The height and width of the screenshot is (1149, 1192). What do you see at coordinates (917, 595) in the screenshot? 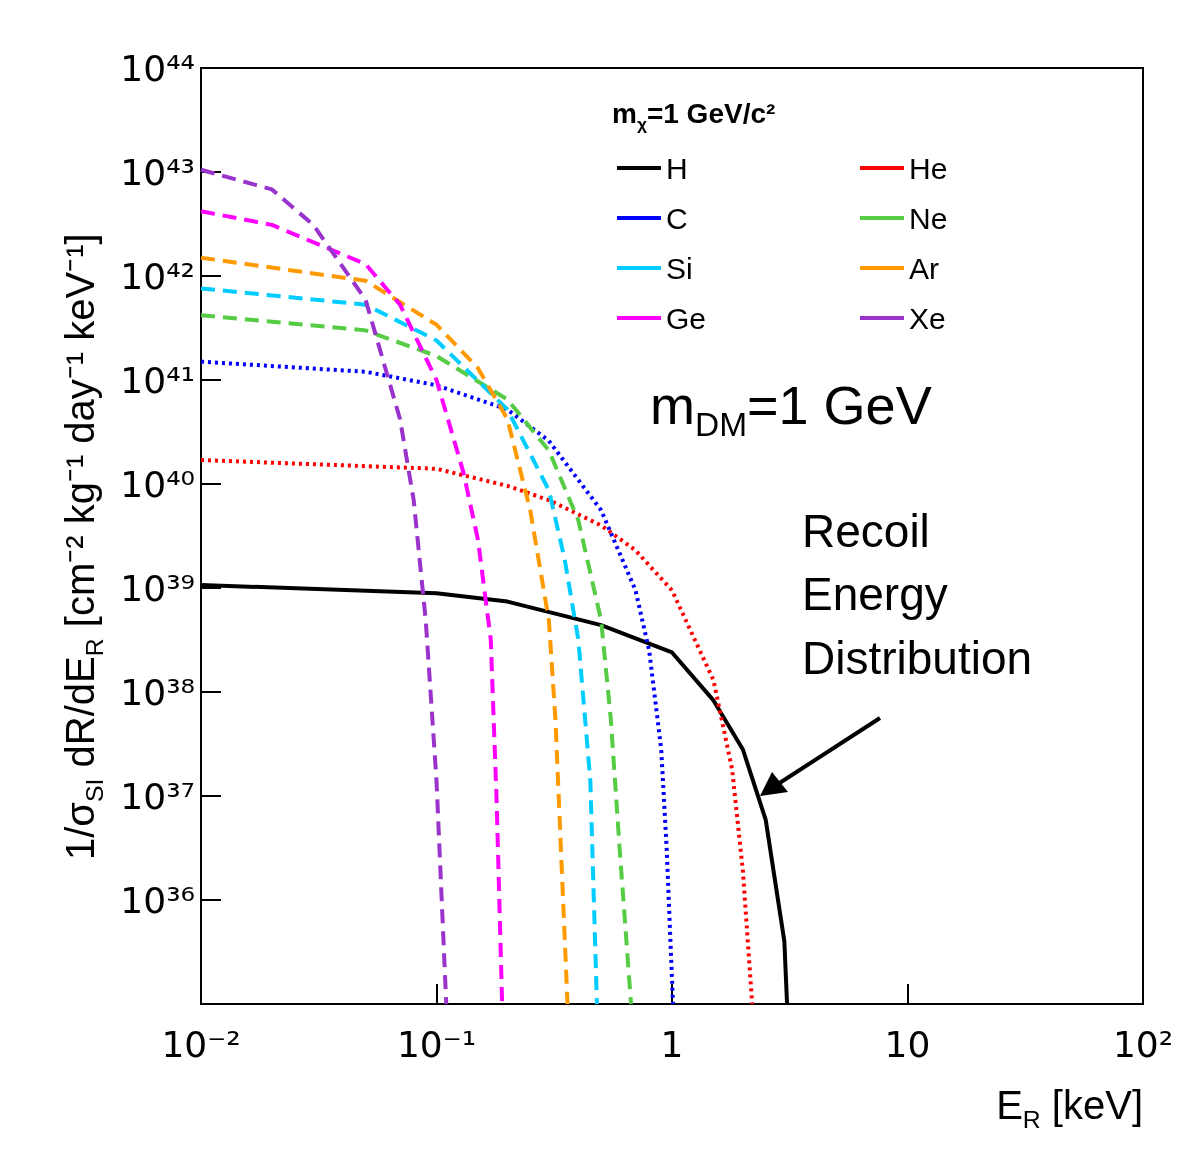
I see `annotation: Recoil Energy Distribution` at bounding box center [917, 595].